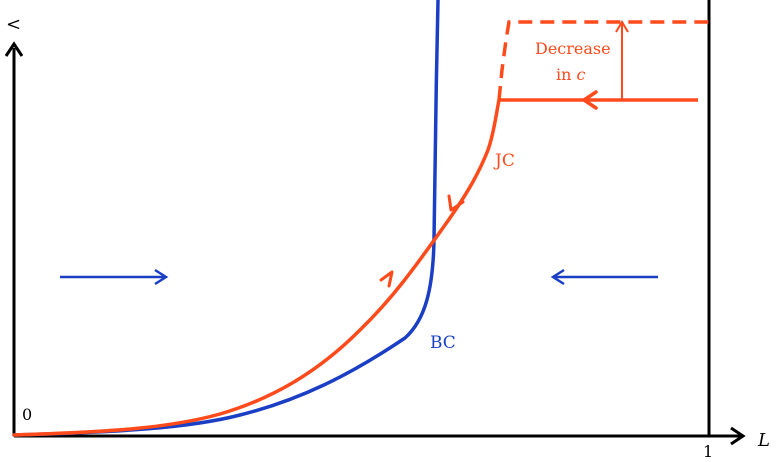 This screenshot has width=776, height=462. Describe the element at coordinates (604, 277) in the screenshot. I see `right-region-arrow` at that location.